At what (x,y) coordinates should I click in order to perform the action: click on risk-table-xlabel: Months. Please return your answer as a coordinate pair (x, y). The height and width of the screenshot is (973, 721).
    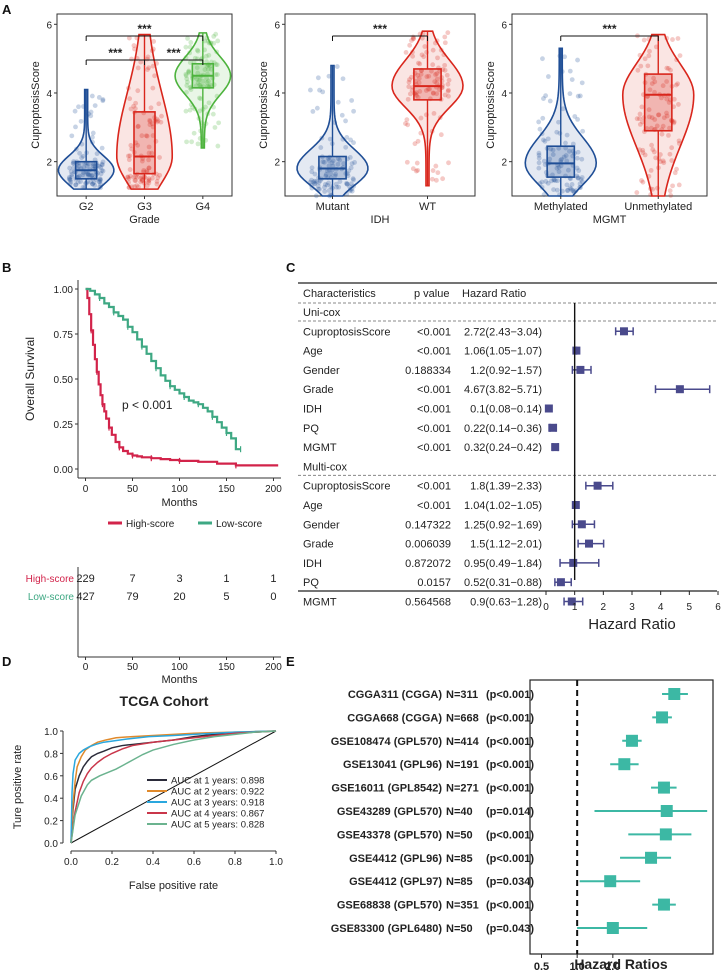
    Looking at the image, I should click on (179, 680).